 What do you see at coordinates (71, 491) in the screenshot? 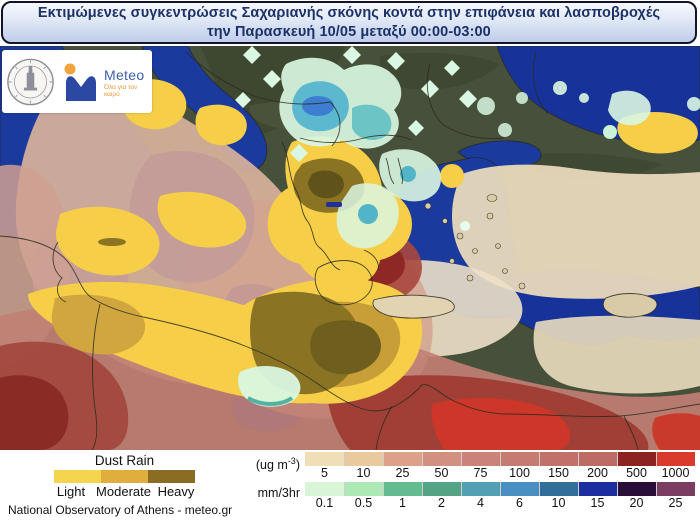
I see `dust-rain-label-light: Light` at bounding box center [71, 491].